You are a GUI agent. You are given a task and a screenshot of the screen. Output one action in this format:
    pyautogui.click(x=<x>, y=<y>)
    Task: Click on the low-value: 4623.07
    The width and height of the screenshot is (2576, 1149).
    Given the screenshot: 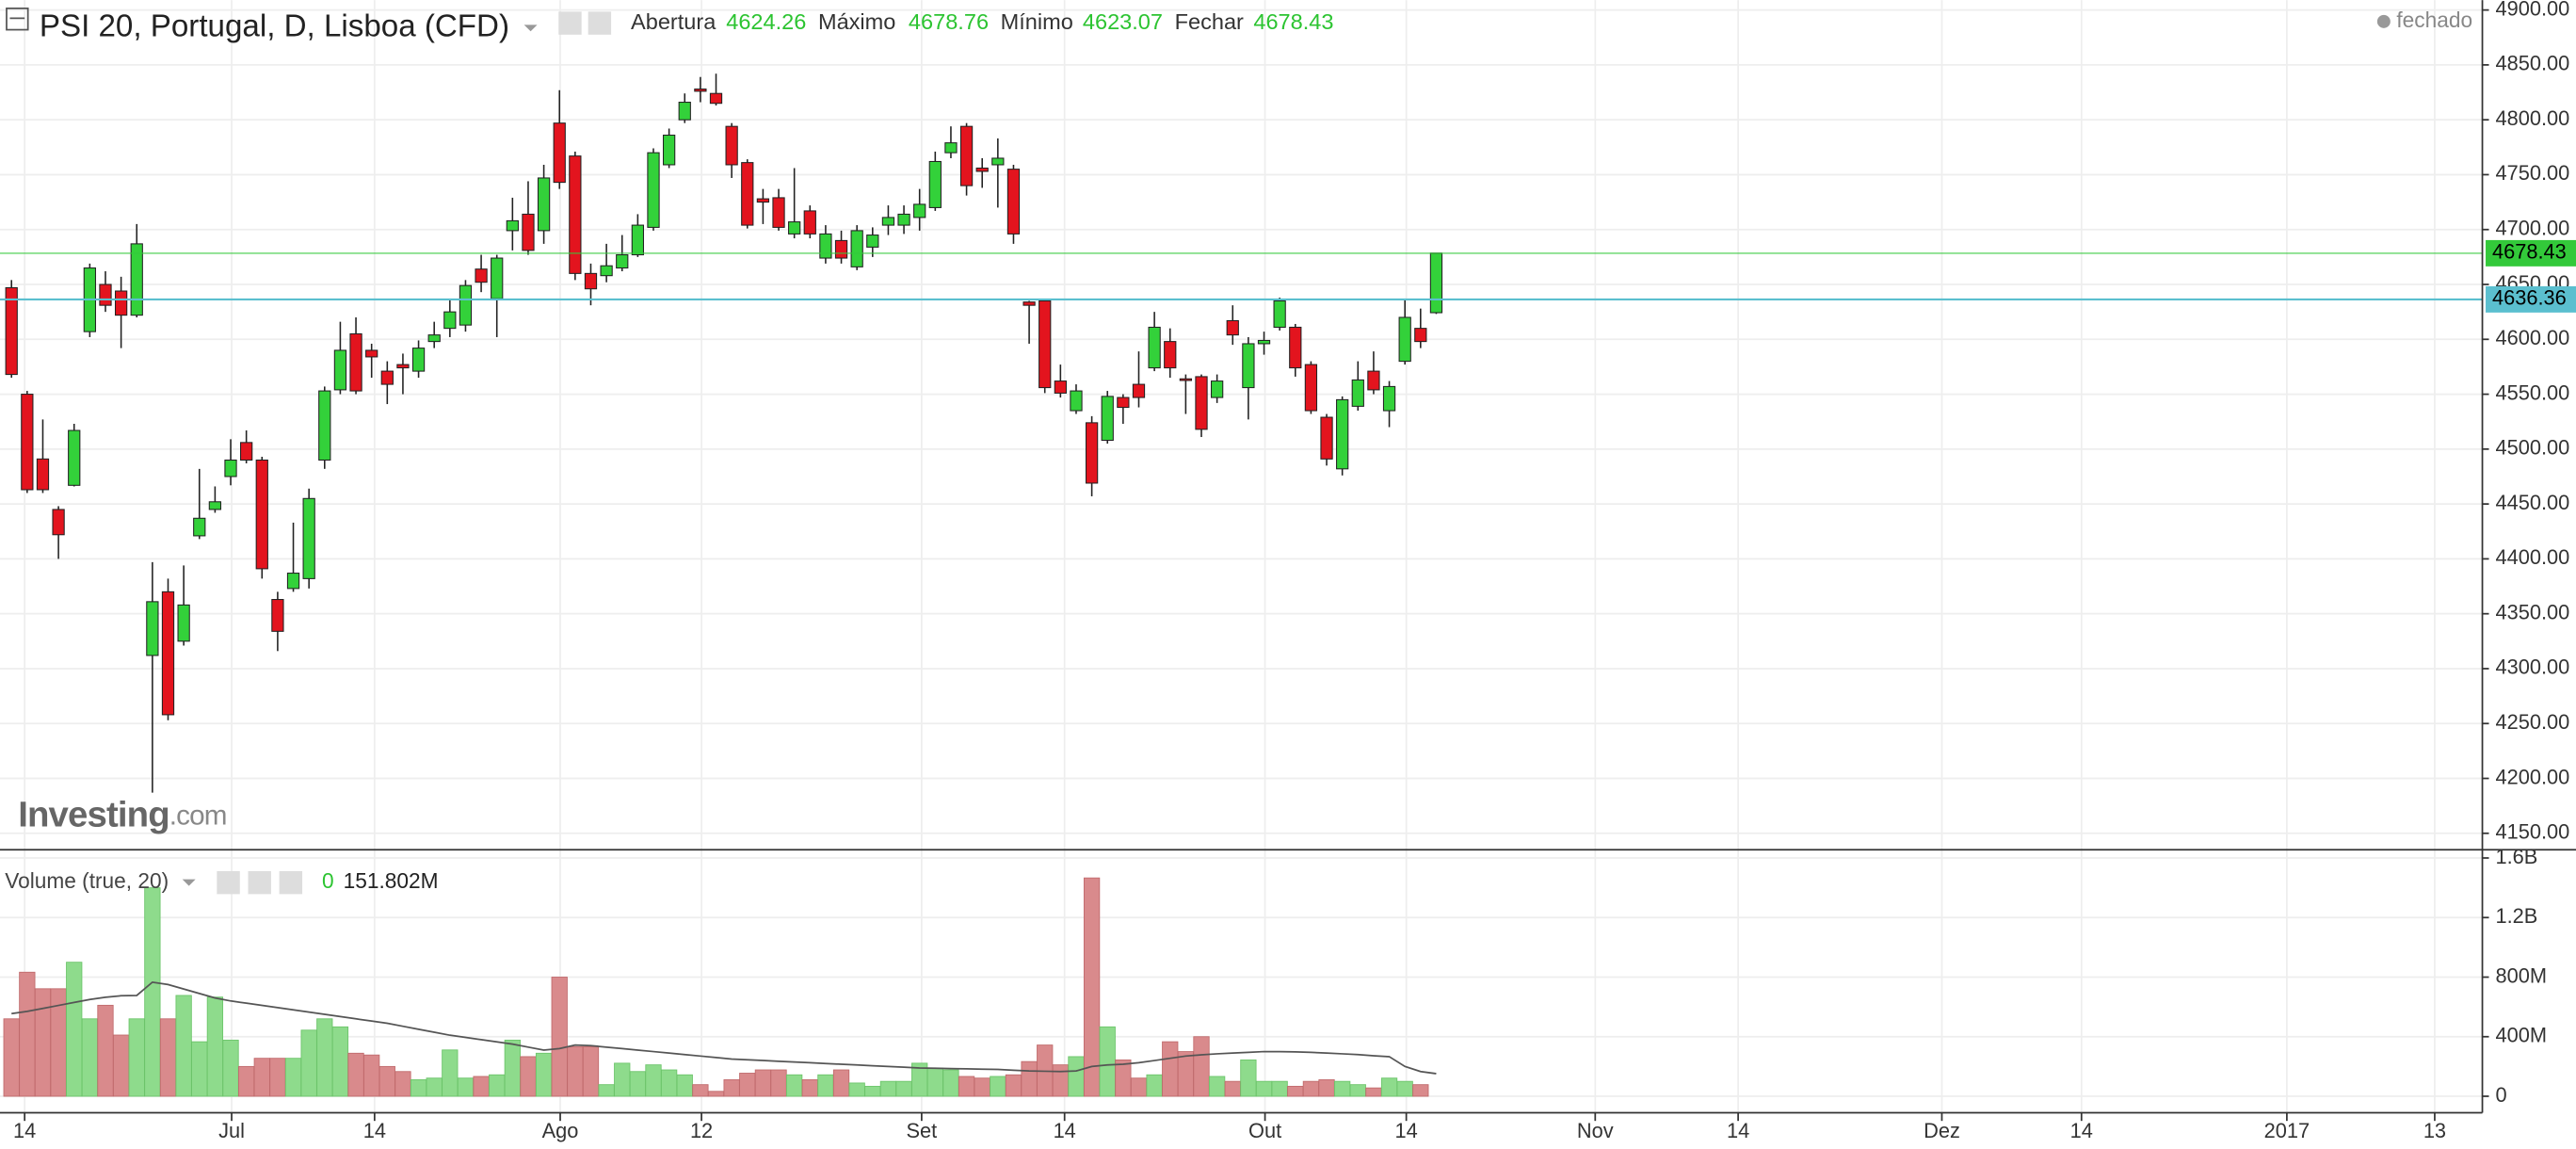 What is the action you would take?
    pyautogui.click(x=1123, y=21)
    